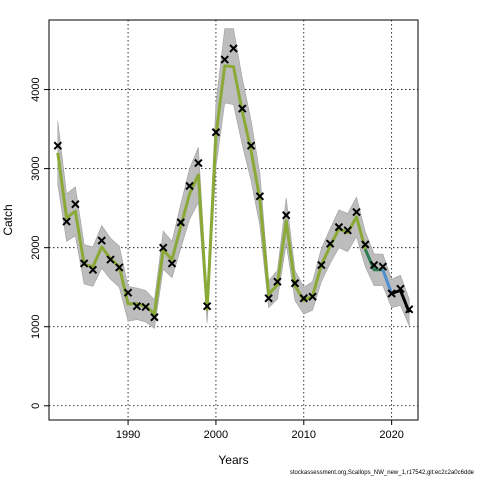 The height and width of the screenshot is (480, 480). Describe the element at coordinates (36, 89) in the screenshot. I see `y-tick-label: 4000` at that location.